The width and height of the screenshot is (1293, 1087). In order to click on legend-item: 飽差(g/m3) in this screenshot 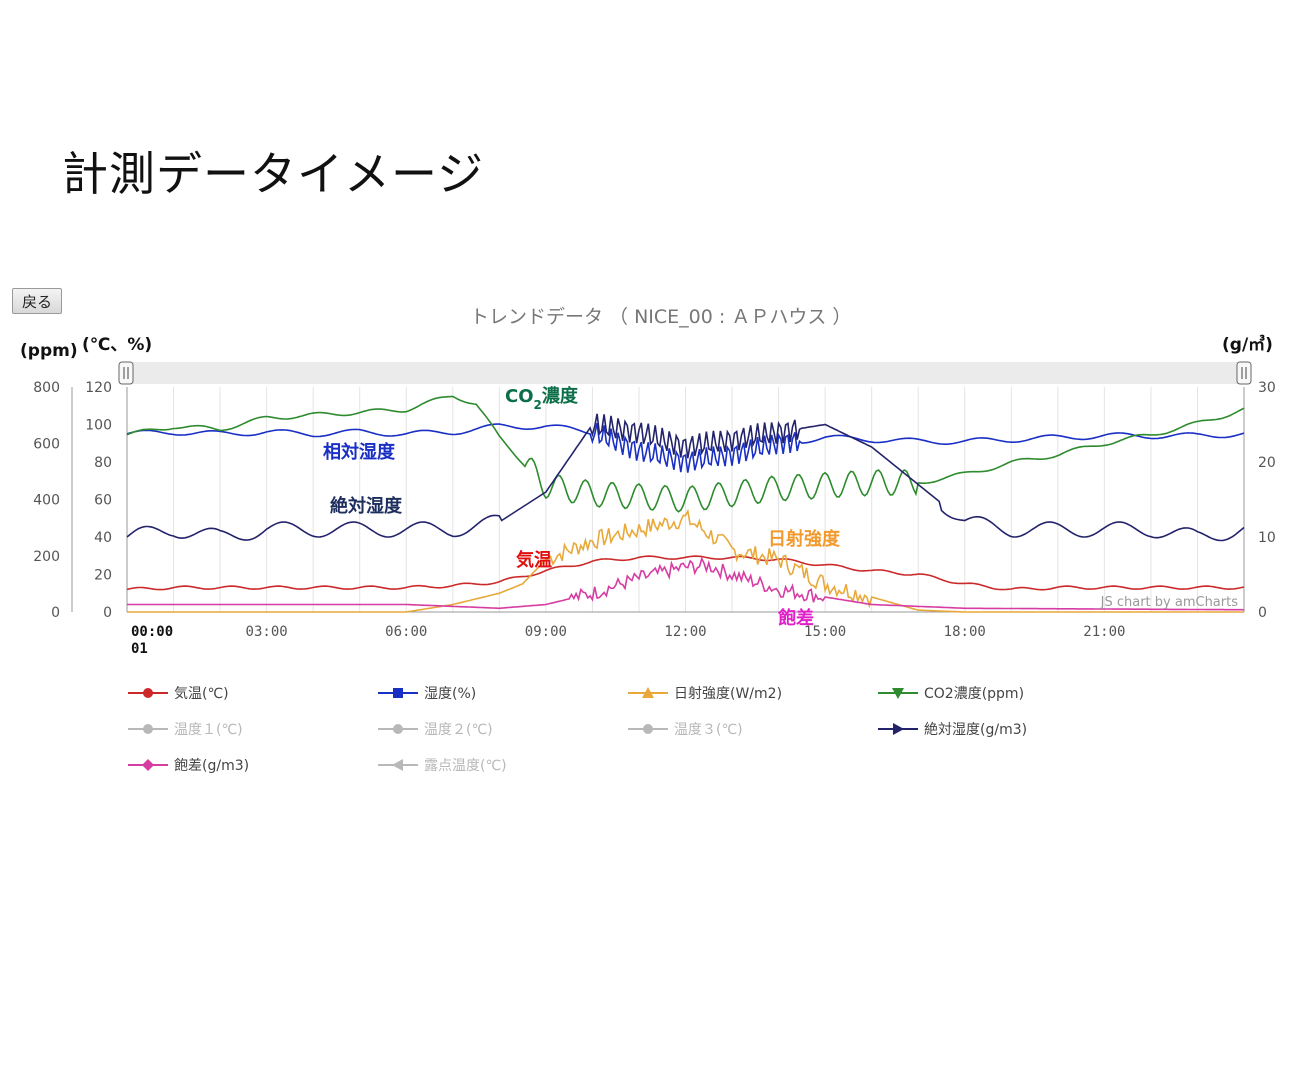, I will do `click(188, 765)`.